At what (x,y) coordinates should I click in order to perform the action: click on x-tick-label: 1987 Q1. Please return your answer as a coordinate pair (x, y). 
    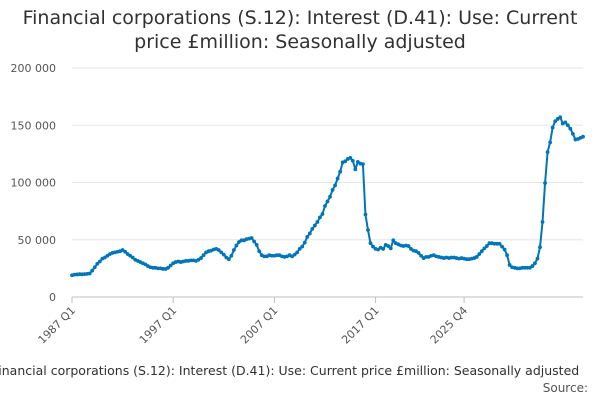
    Looking at the image, I should click on (57, 325).